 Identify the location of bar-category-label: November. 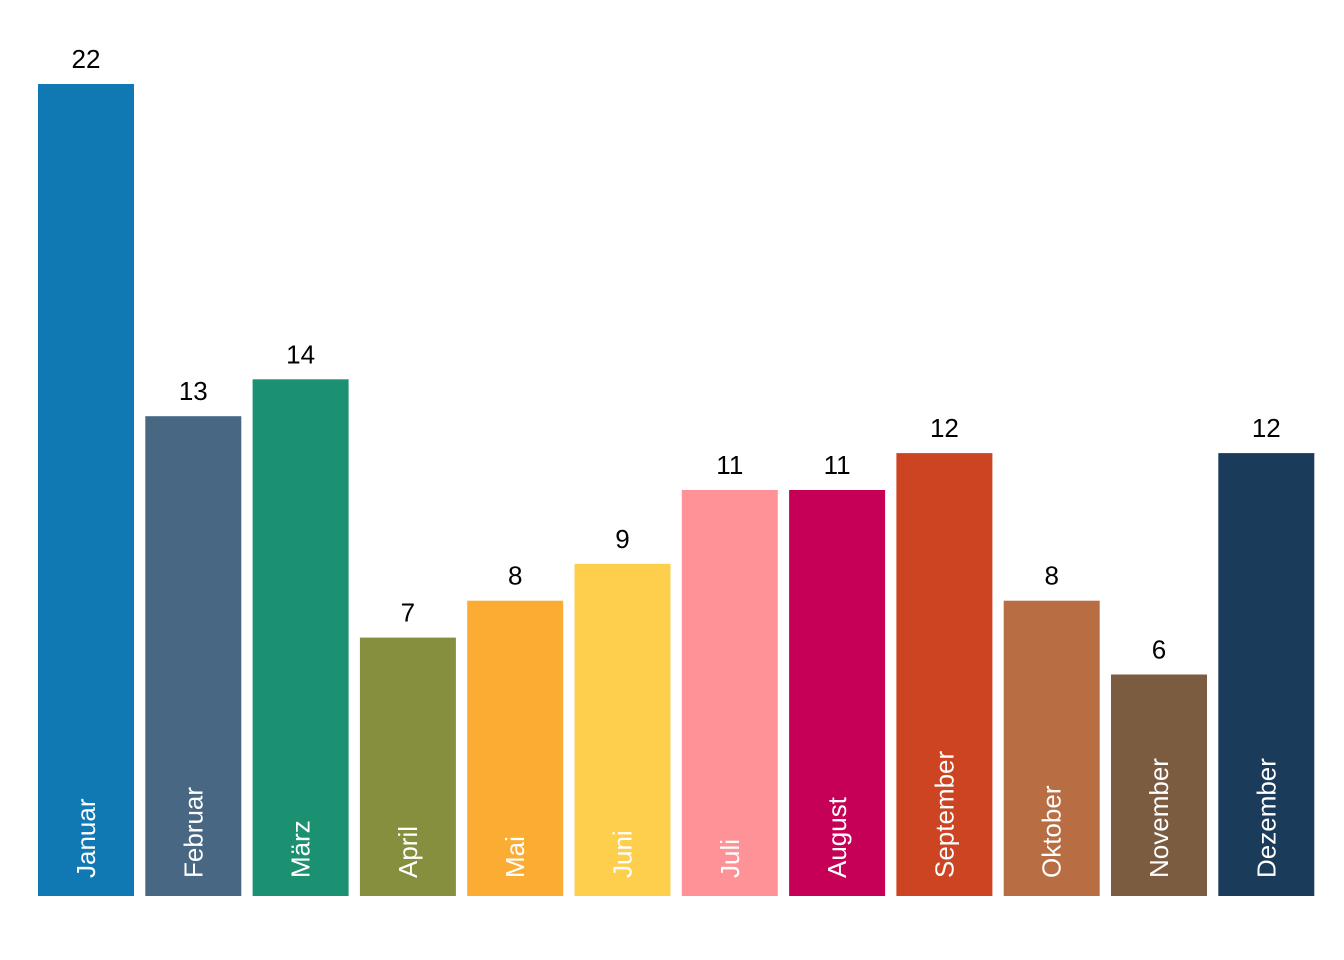
(1159, 818).